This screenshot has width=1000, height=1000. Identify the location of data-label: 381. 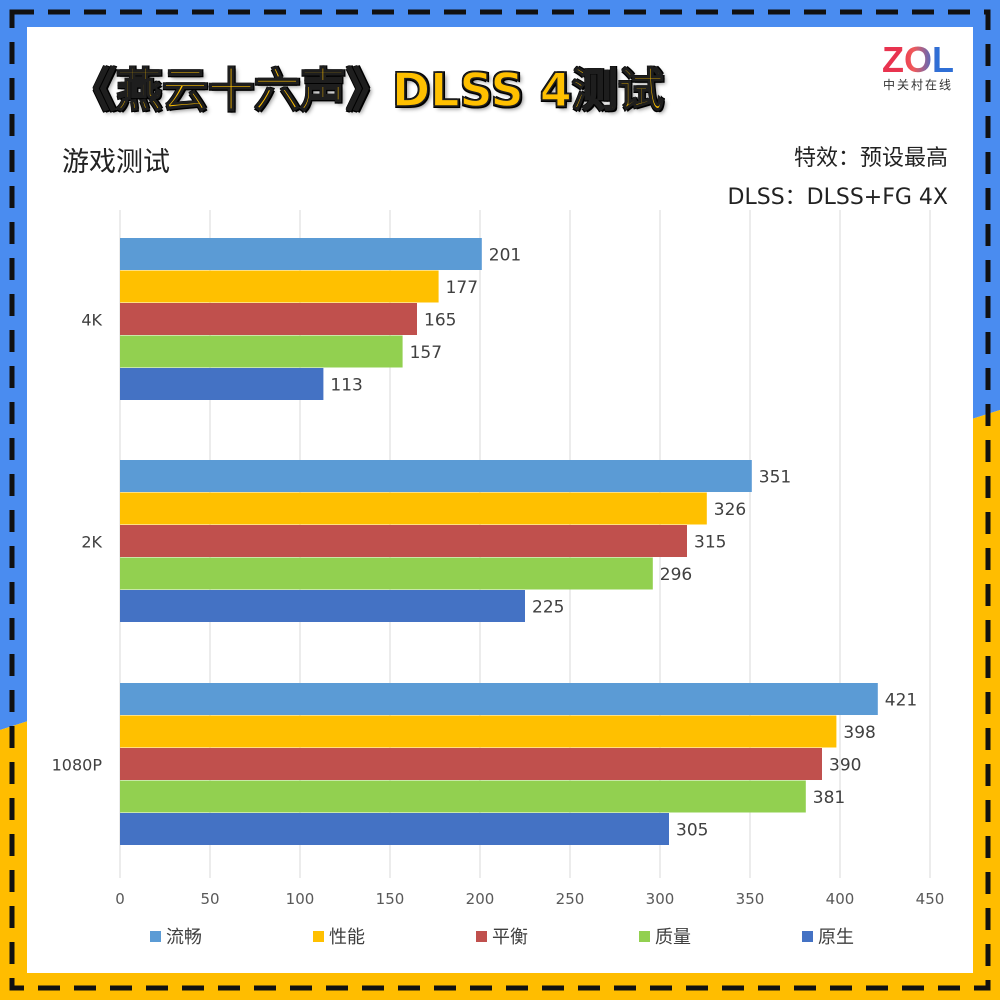
(829, 798).